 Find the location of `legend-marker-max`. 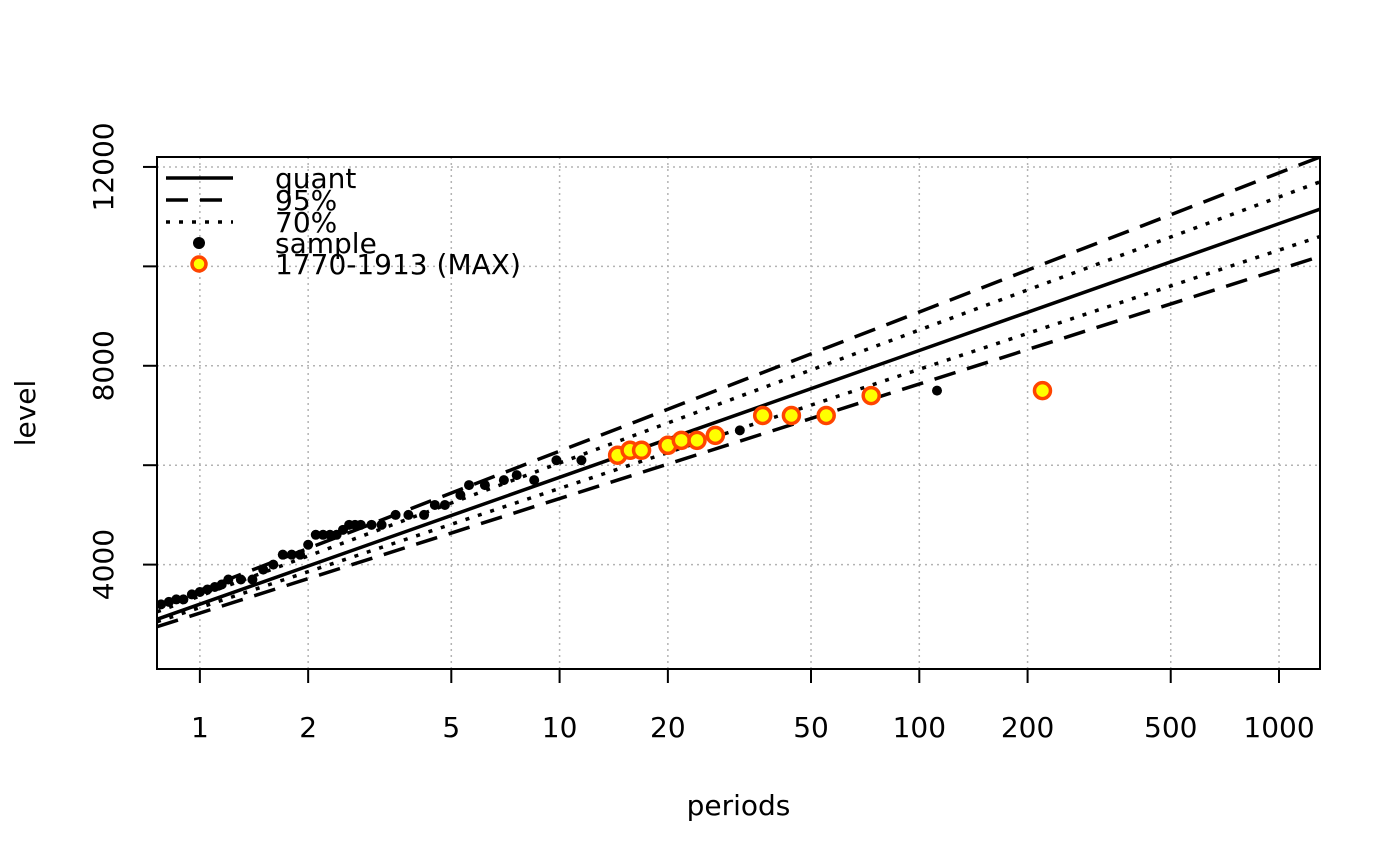

legend-marker-max is located at coordinates (199, 264).